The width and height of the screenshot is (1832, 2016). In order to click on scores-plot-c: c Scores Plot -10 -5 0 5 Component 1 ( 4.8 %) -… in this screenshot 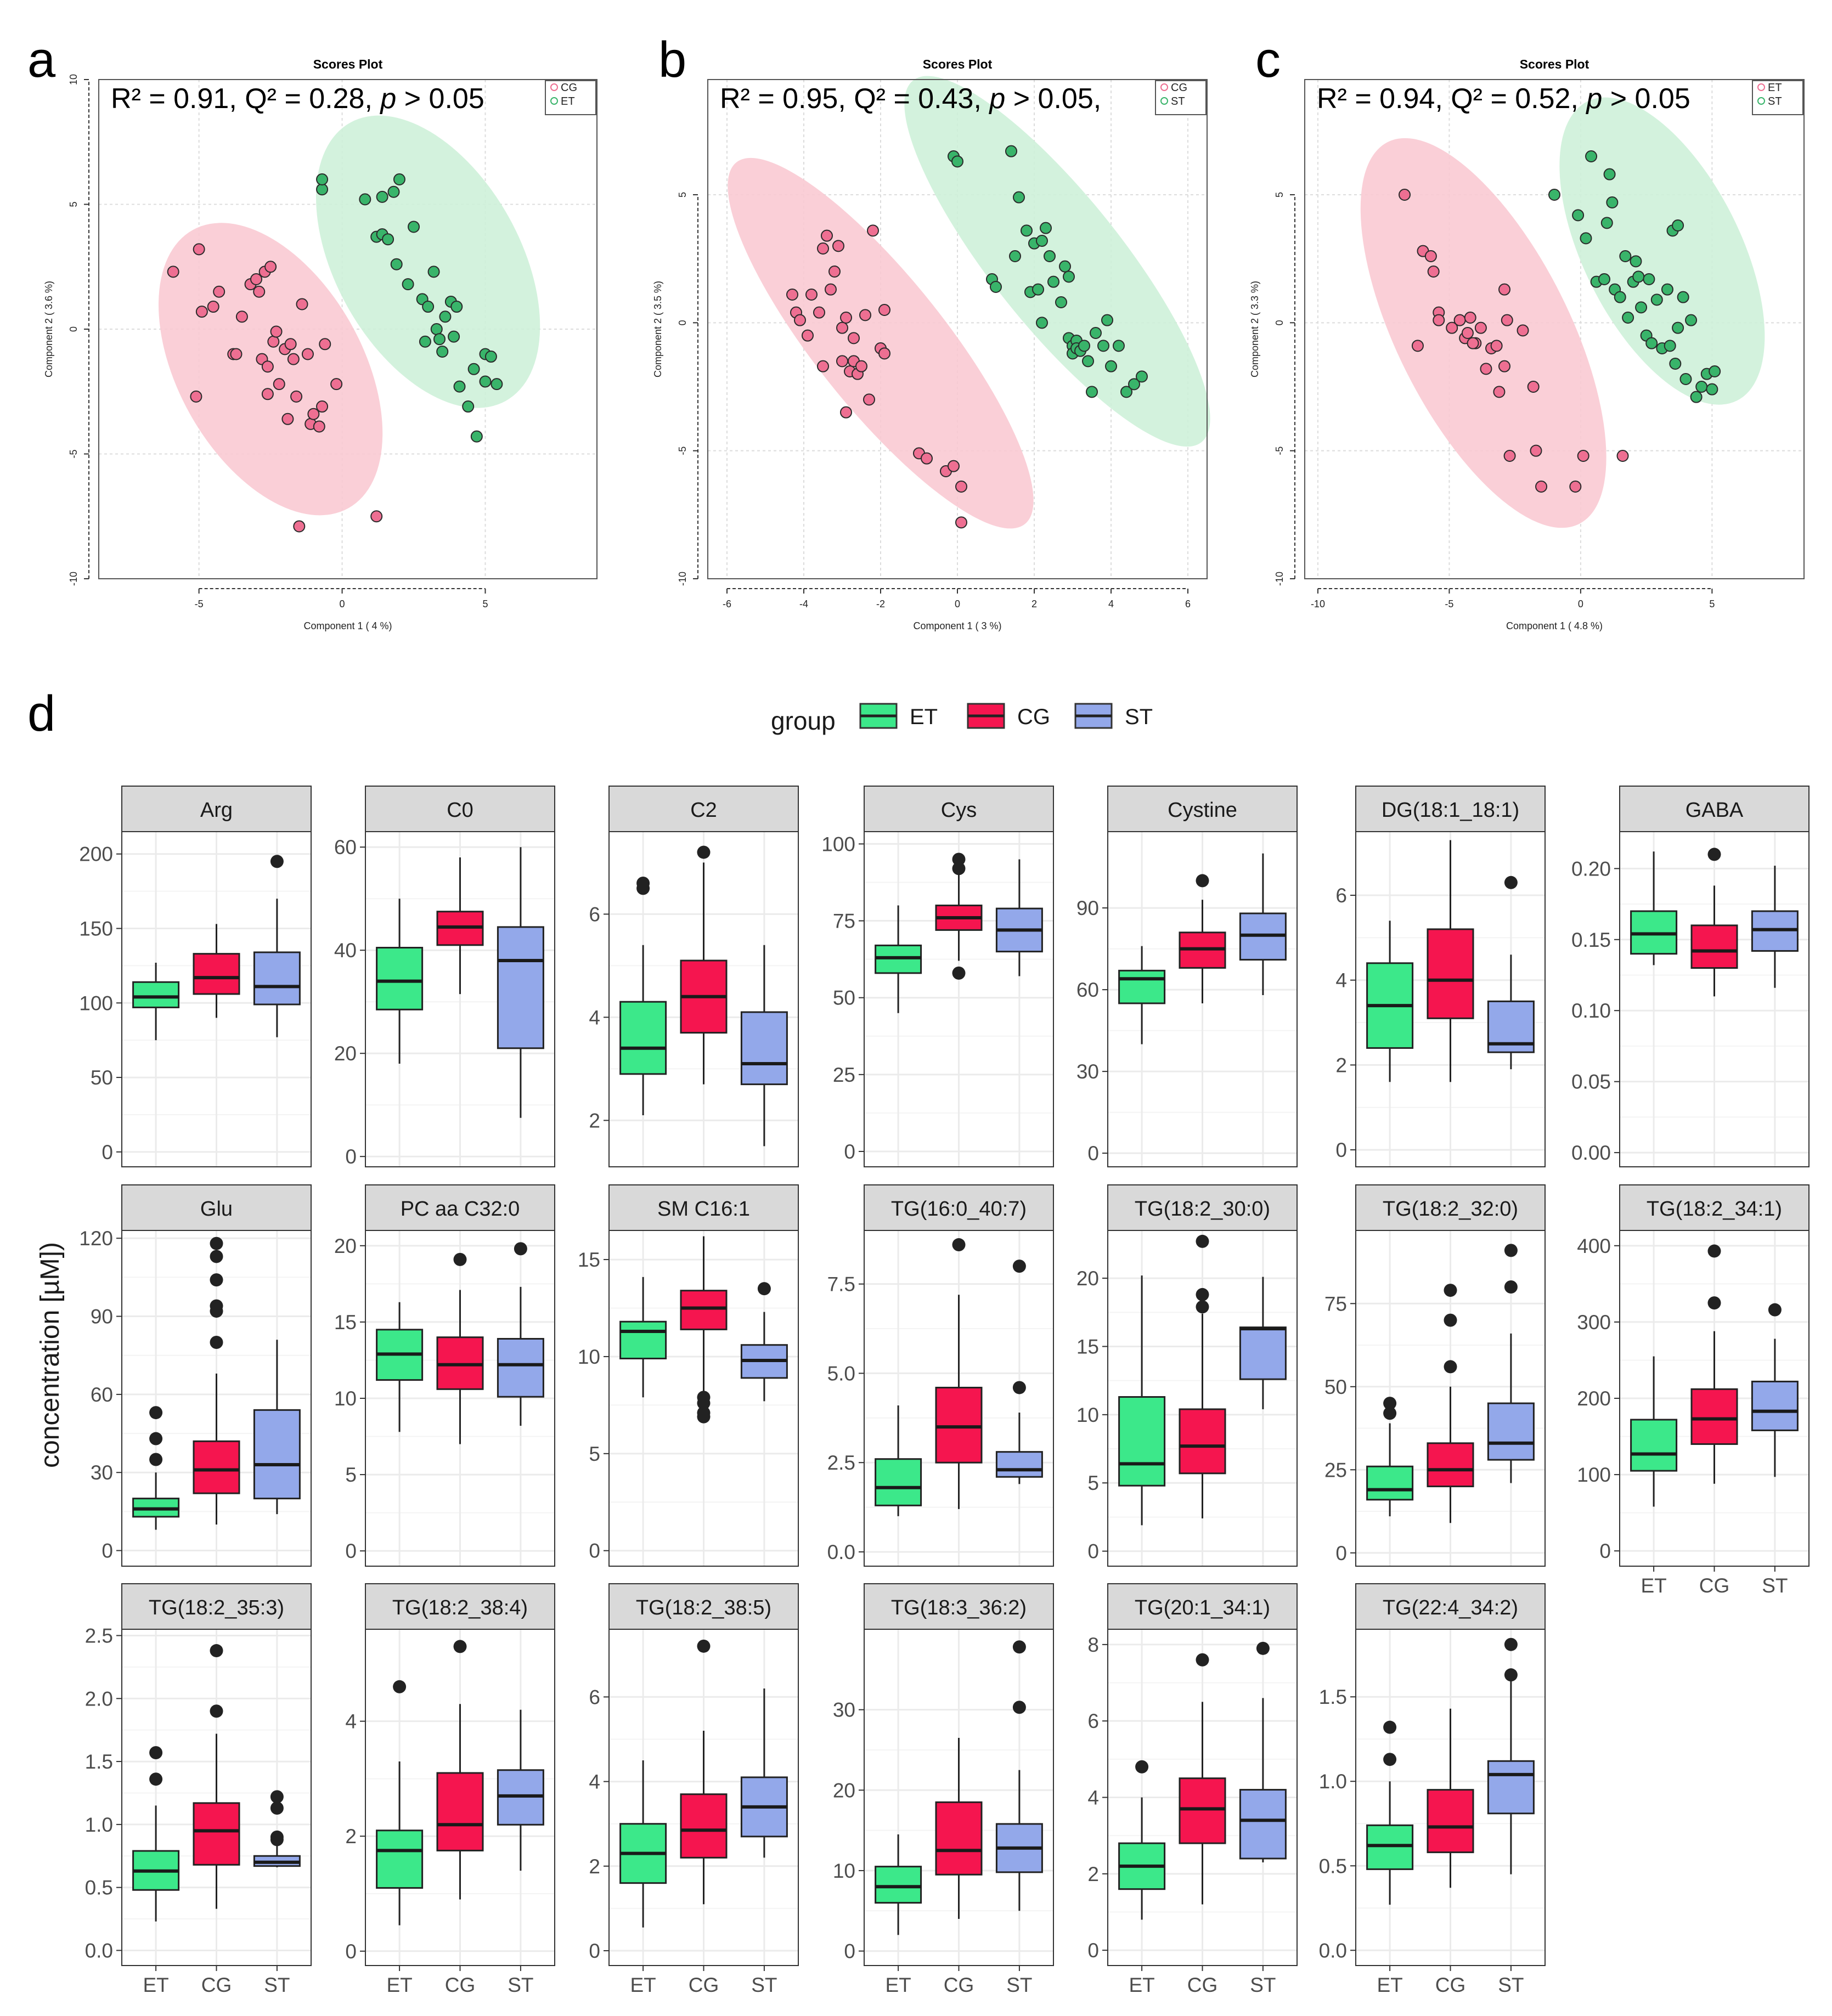, I will do `click(1527, 331)`.